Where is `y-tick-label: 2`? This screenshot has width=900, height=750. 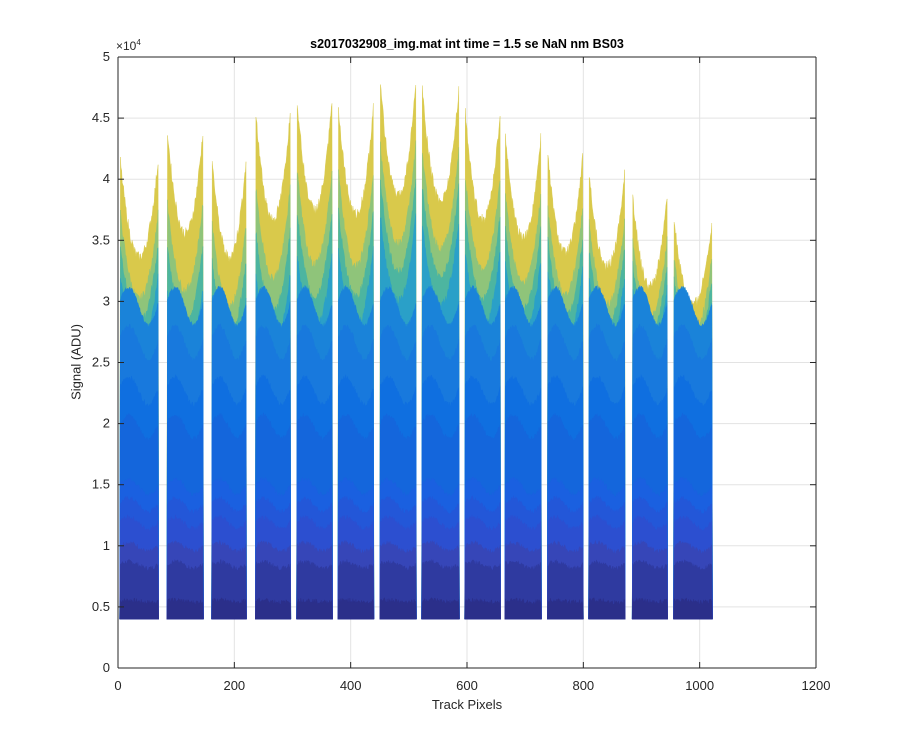 y-tick-label: 2 is located at coordinates (106, 423).